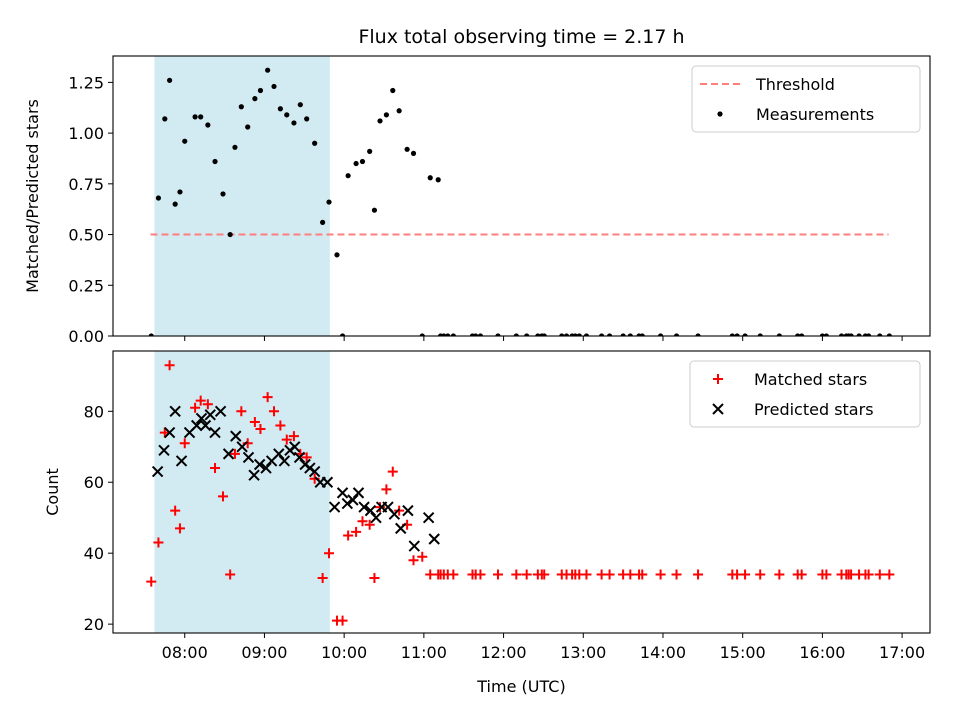 Image resolution: width=960 pixels, height=720 pixels. Describe the element at coordinates (504, 652) in the screenshot. I see `x-tick-label: 12:00` at that location.